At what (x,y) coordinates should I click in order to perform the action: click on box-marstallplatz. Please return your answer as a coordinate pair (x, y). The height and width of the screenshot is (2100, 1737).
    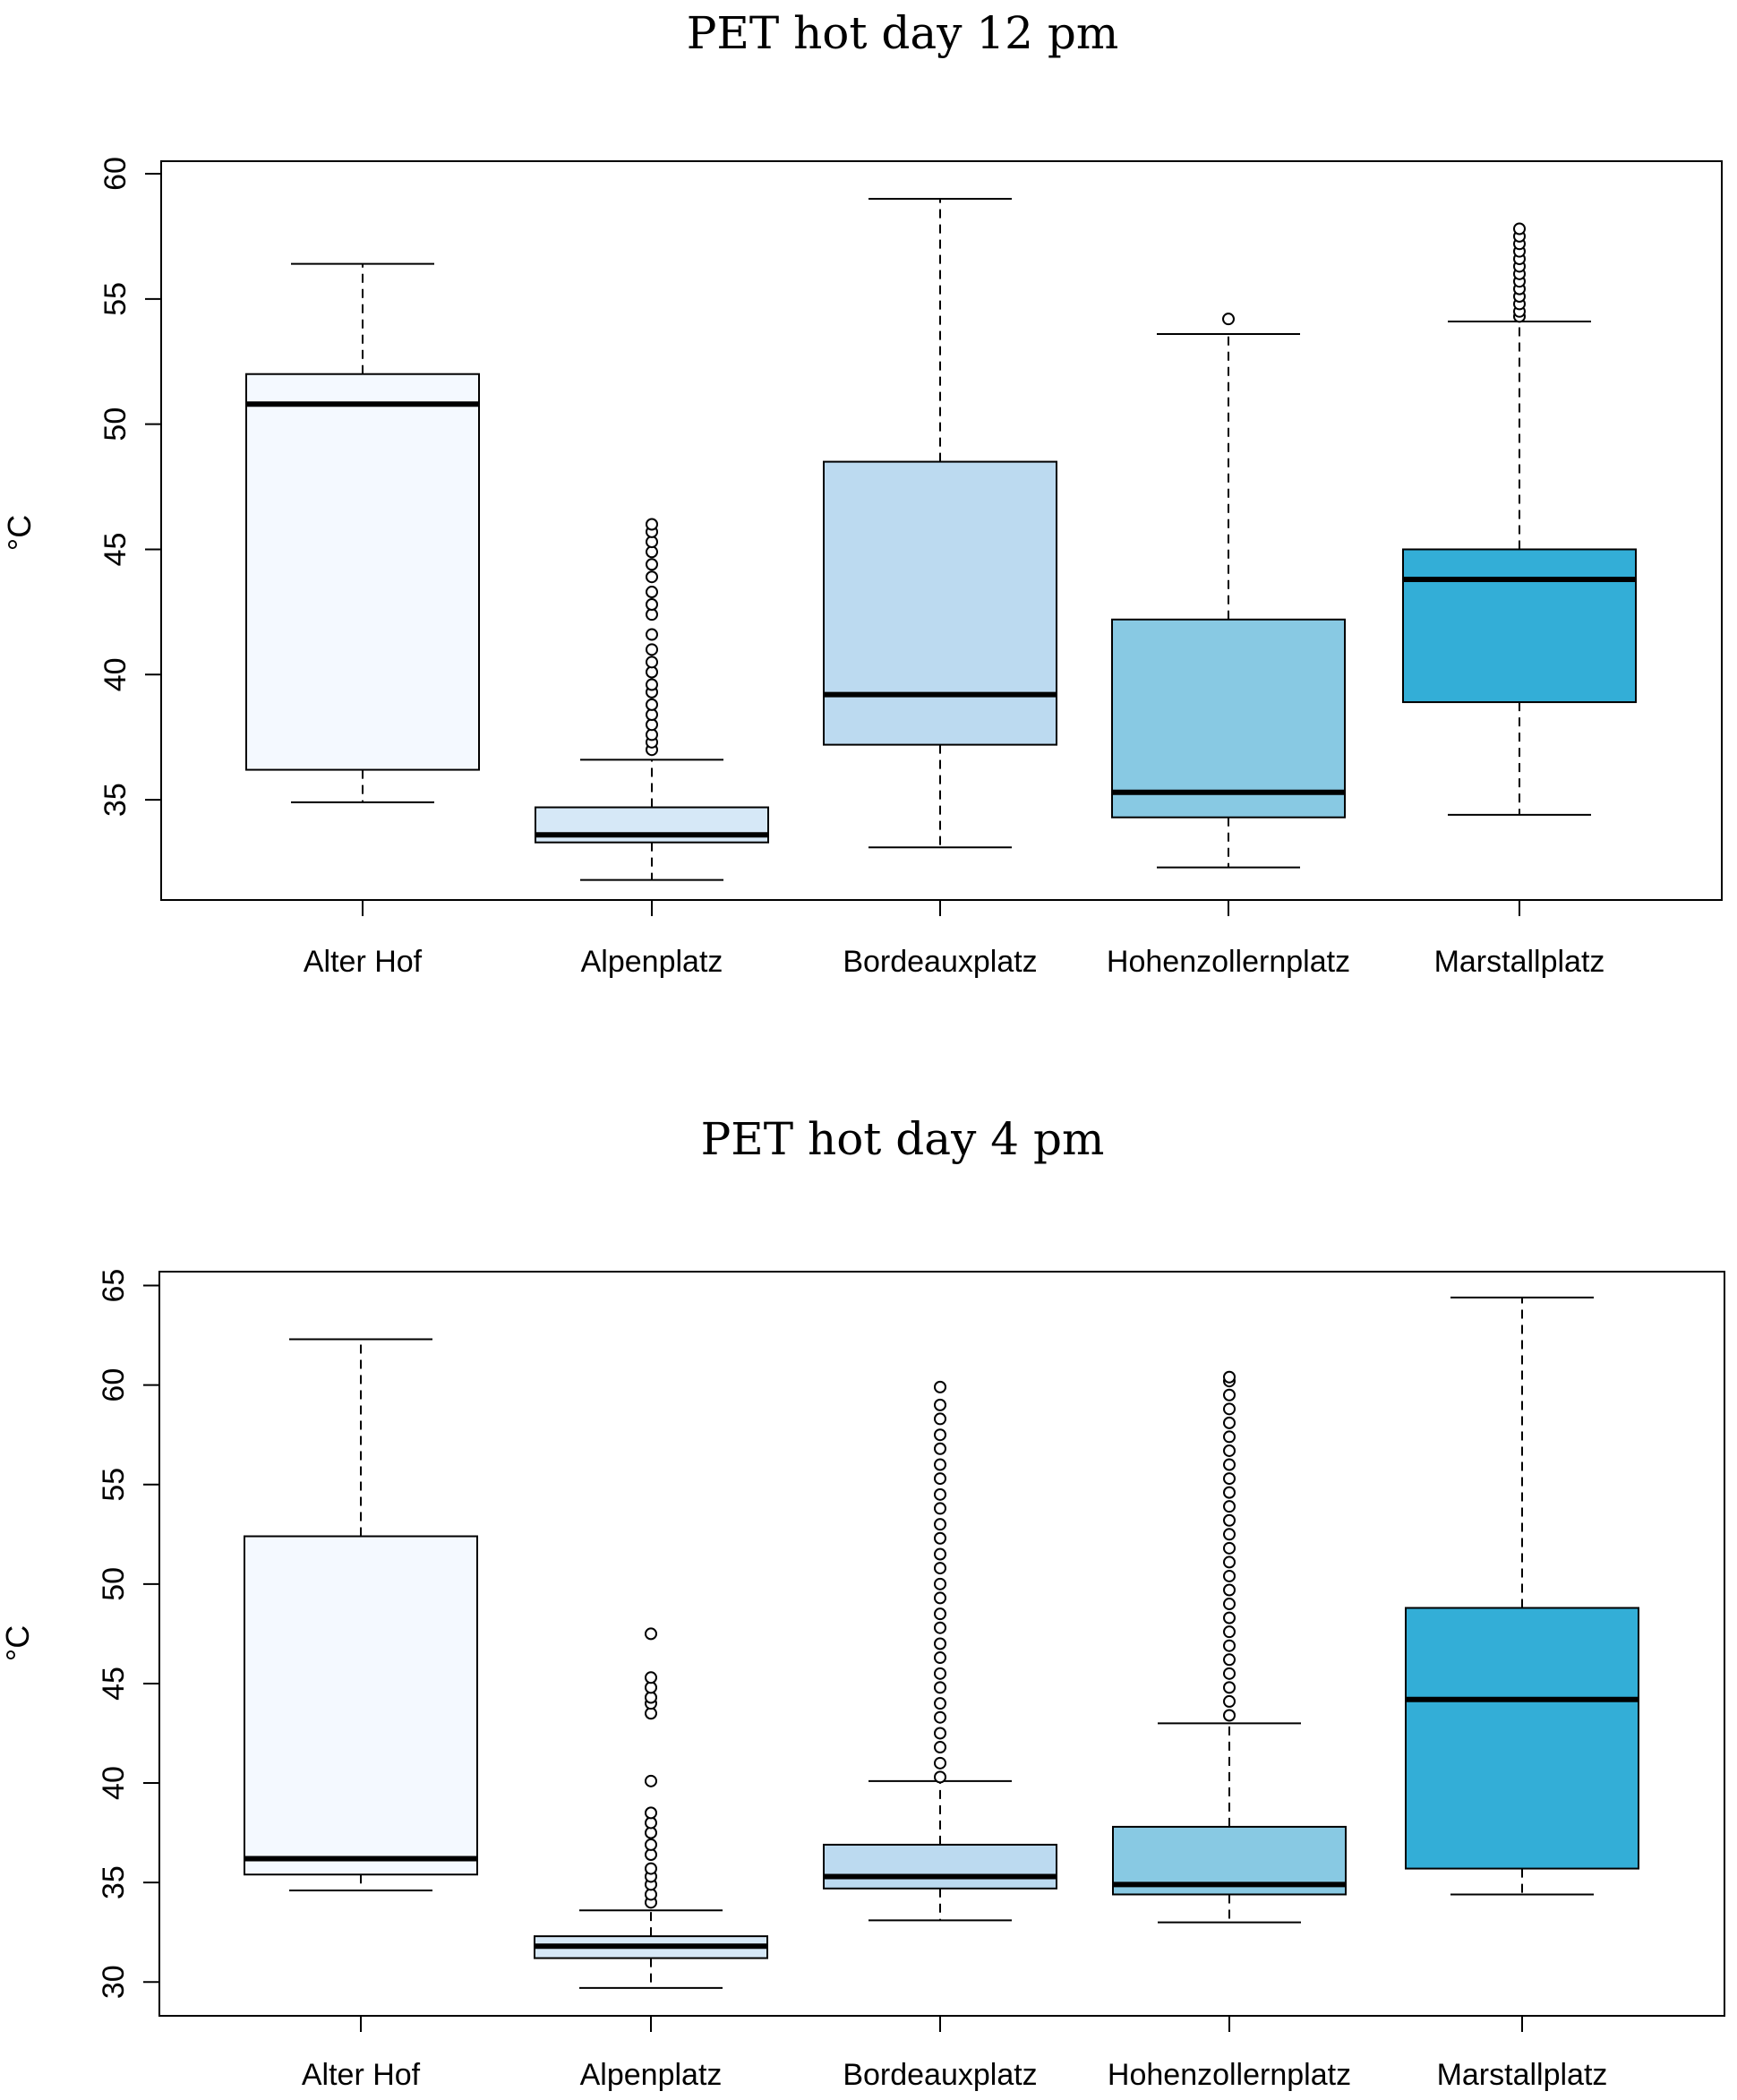
    Looking at the image, I should click on (1522, 1596).